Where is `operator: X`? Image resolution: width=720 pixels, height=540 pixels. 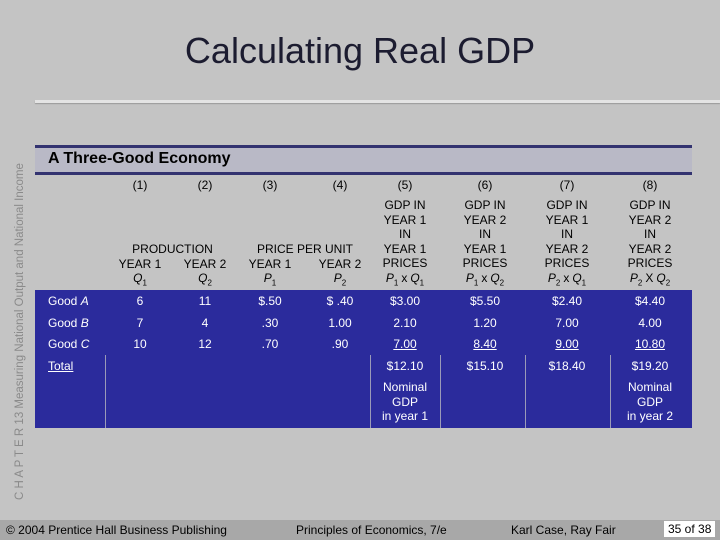
operator: X is located at coordinates (649, 278).